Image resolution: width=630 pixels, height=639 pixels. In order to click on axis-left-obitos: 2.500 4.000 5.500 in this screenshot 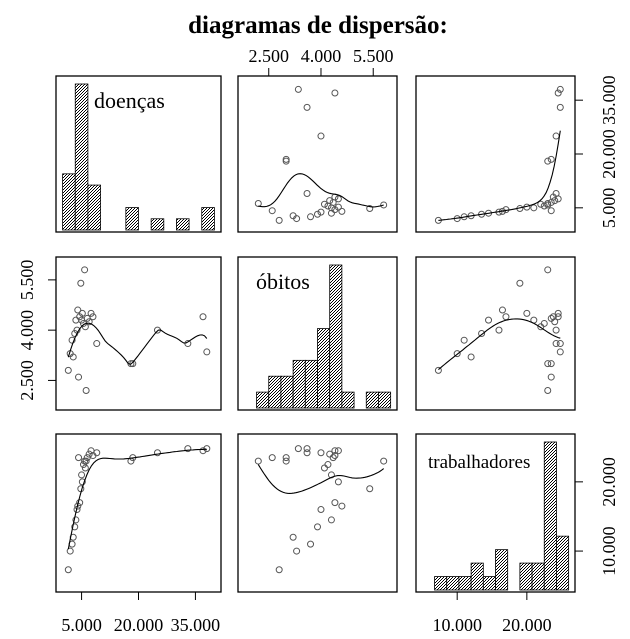, I will do `click(36, 330)`.